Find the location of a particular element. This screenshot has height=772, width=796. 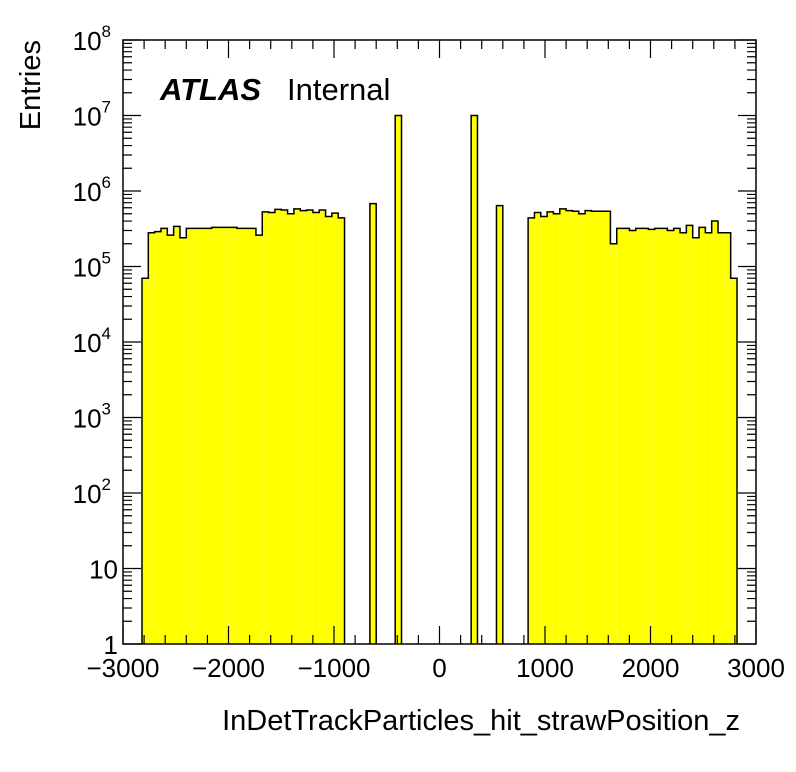

y-tick-label-5: 10⁵ is located at coordinates (92, 266).